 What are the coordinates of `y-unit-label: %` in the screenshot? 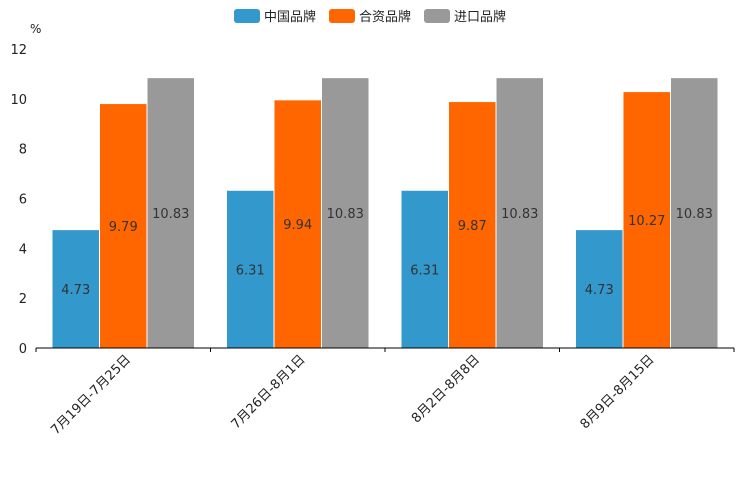 It's located at (35, 29).